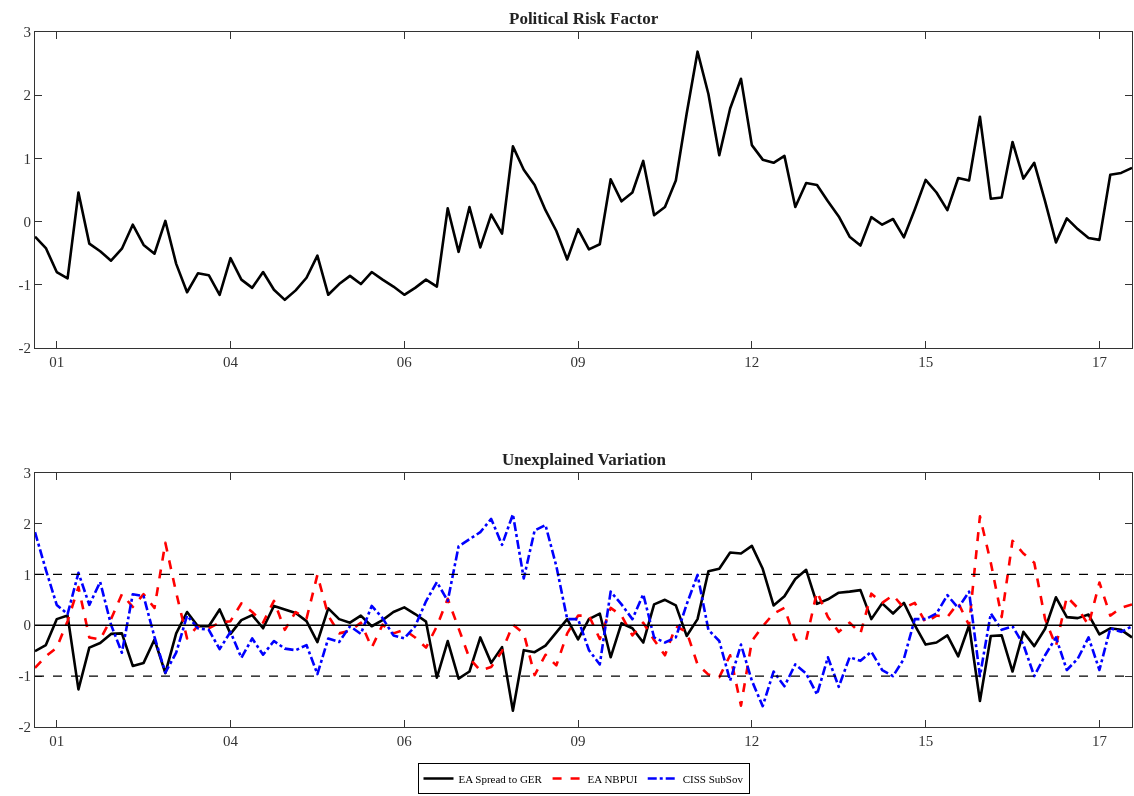 Image resolution: width=1134 pixels, height=796 pixels. I want to click on legend-label: EA Spread to GER, so click(500, 778).